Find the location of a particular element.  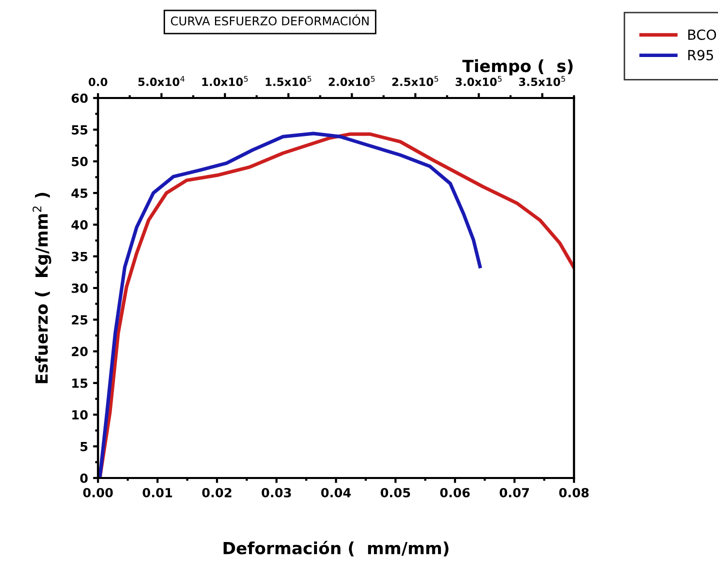

chart-title: CURVA ESFUERZO DEFORMACIÓN is located at coordinates (269, 20).